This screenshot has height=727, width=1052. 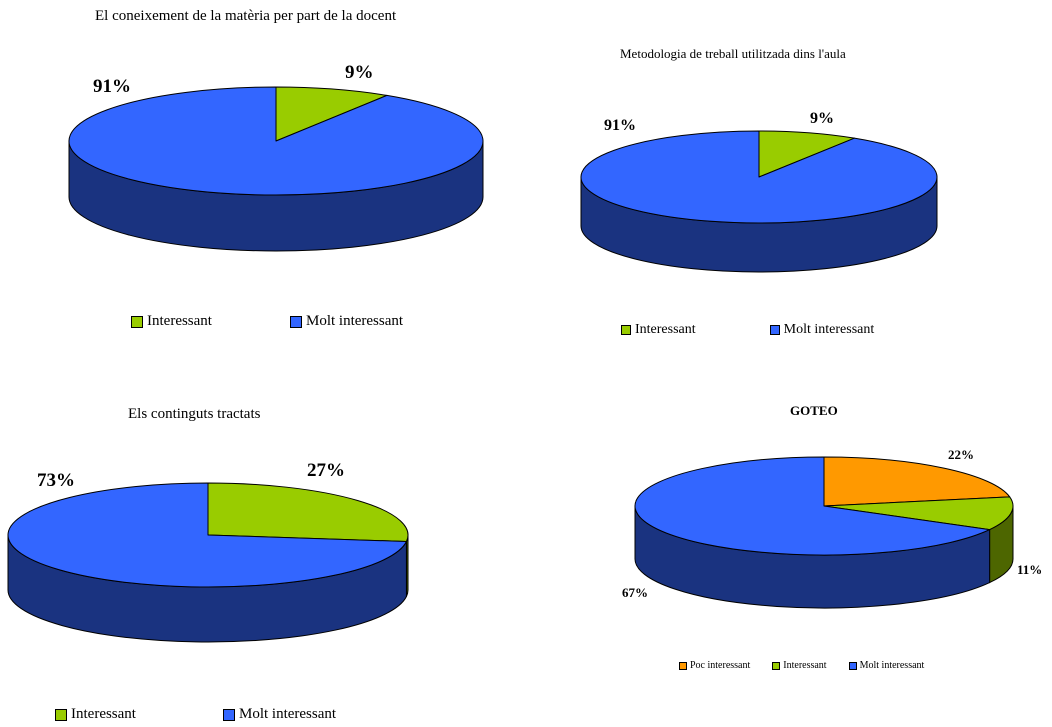 I want to click on chart-title: GOTEO, so click(x=814, y=410).